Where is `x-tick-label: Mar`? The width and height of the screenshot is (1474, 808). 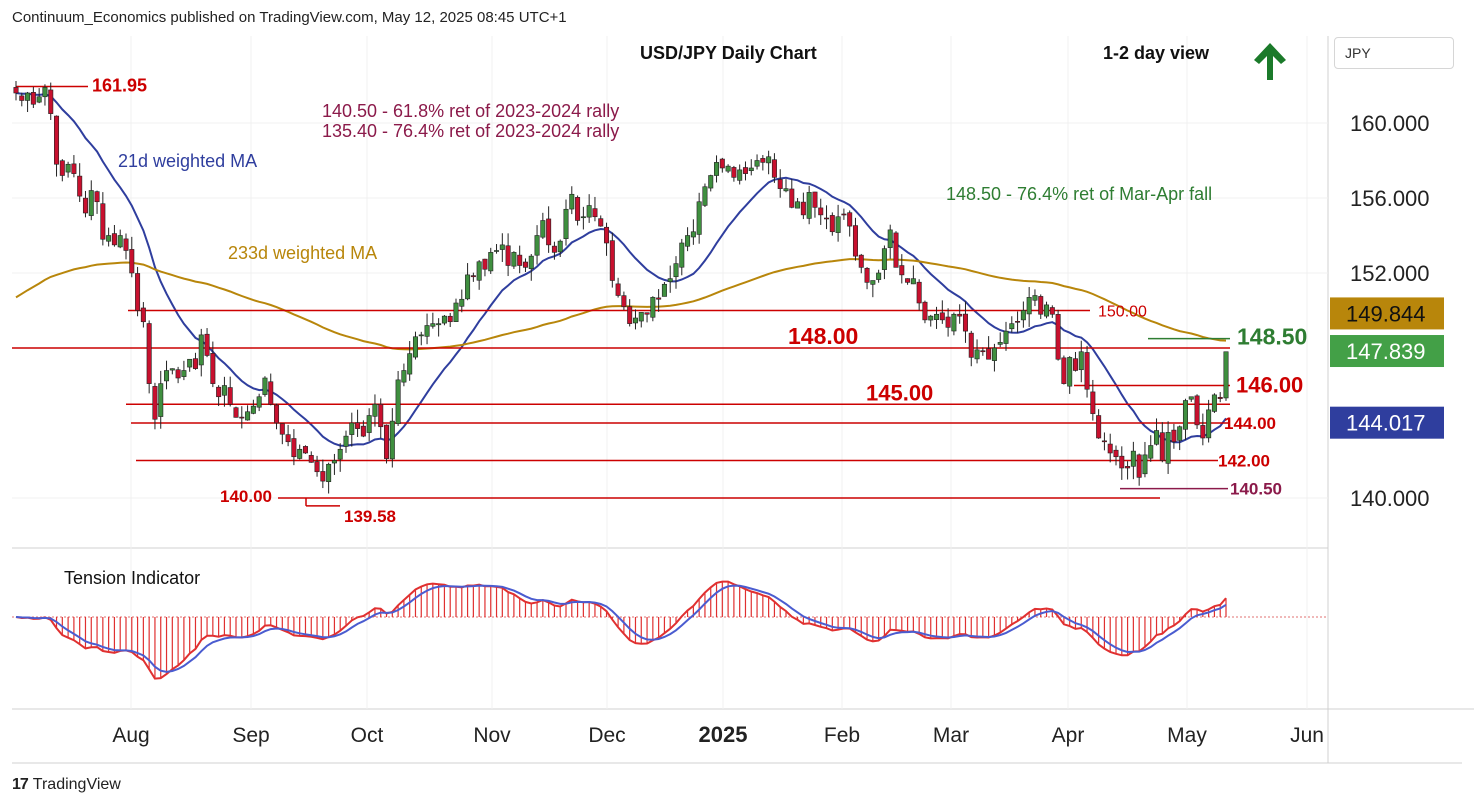 x-tick-label: Mar is located at coordinates (951, 735).